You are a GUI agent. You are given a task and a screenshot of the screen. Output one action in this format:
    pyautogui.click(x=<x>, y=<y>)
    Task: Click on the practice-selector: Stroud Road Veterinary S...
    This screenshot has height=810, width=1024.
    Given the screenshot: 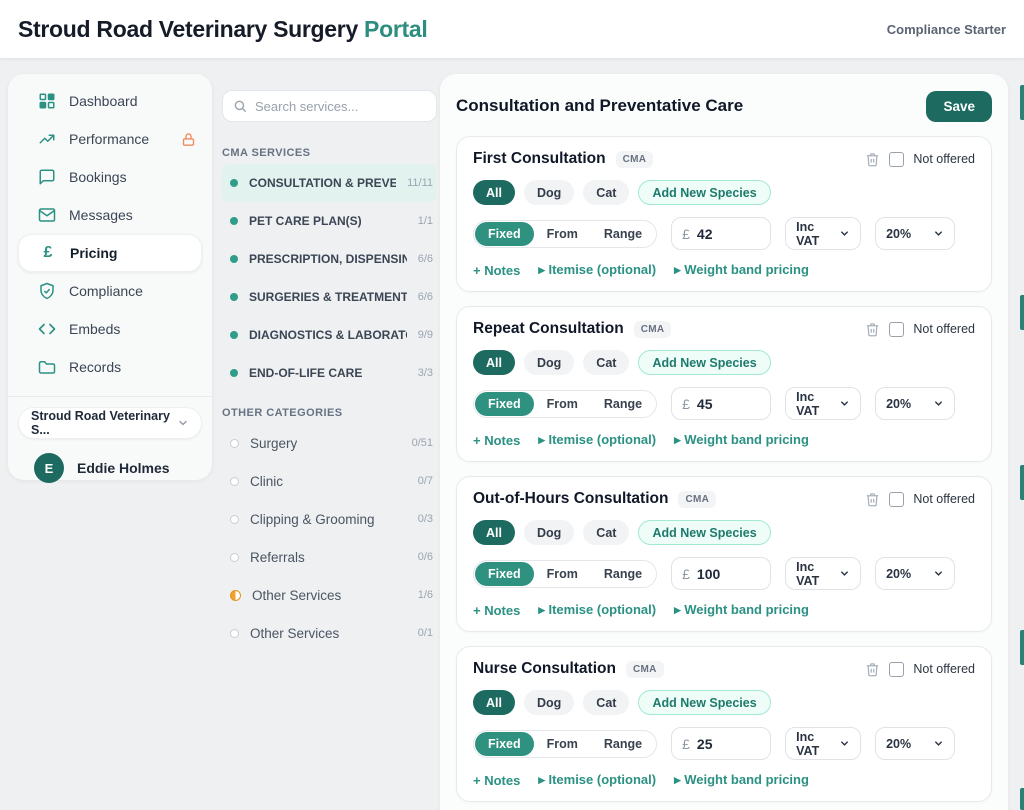 What is the action you would take?
    pyautogui.click(x=110, y=423)
    